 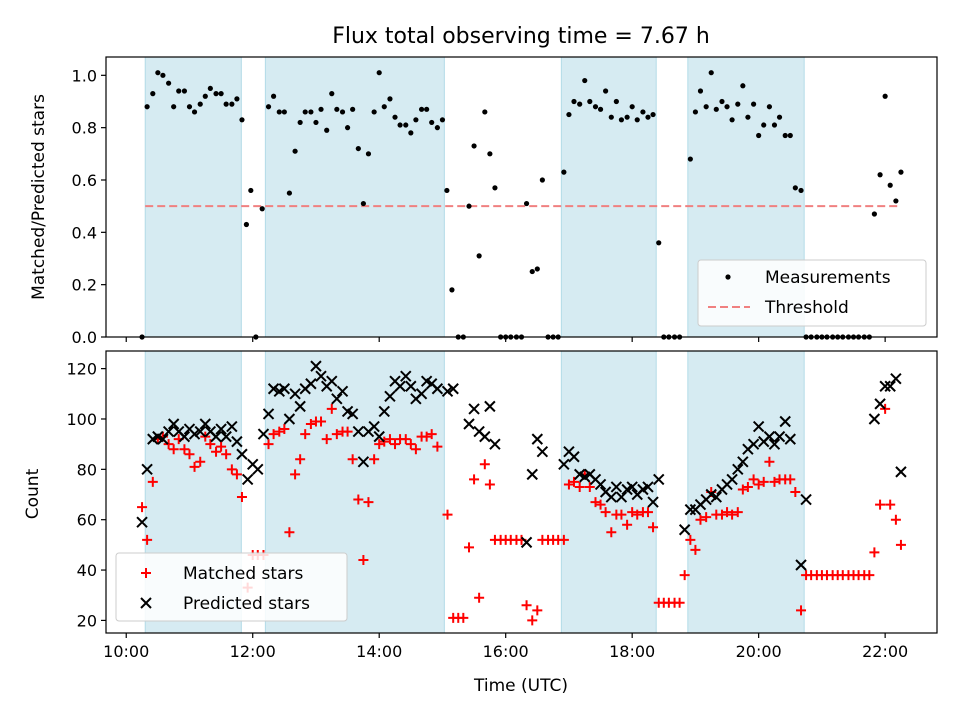 I want to click on bottom-y-axis-label: Count, so click(x=33, y=493).